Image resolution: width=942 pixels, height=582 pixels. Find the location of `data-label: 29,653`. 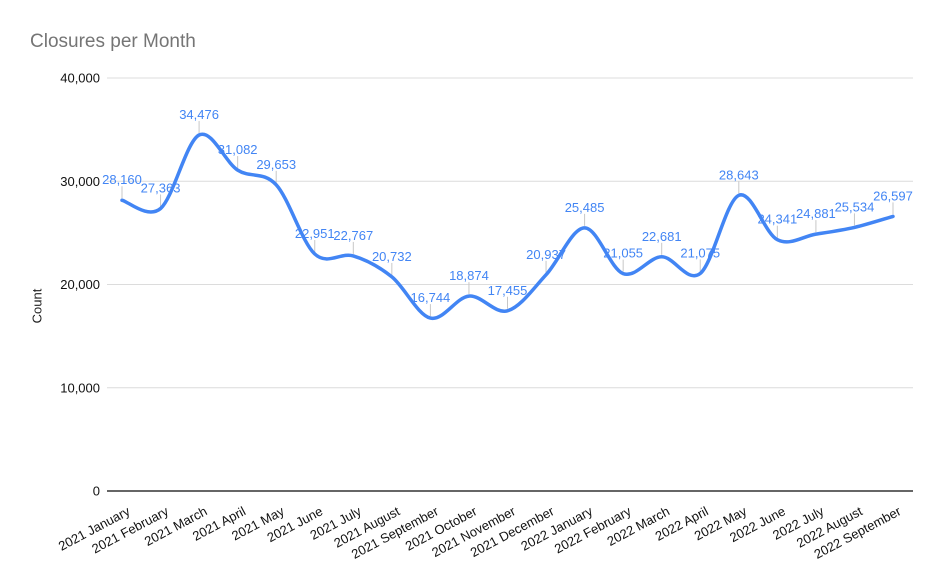

data-label: 29,653 is located at coordinates (276, 164).